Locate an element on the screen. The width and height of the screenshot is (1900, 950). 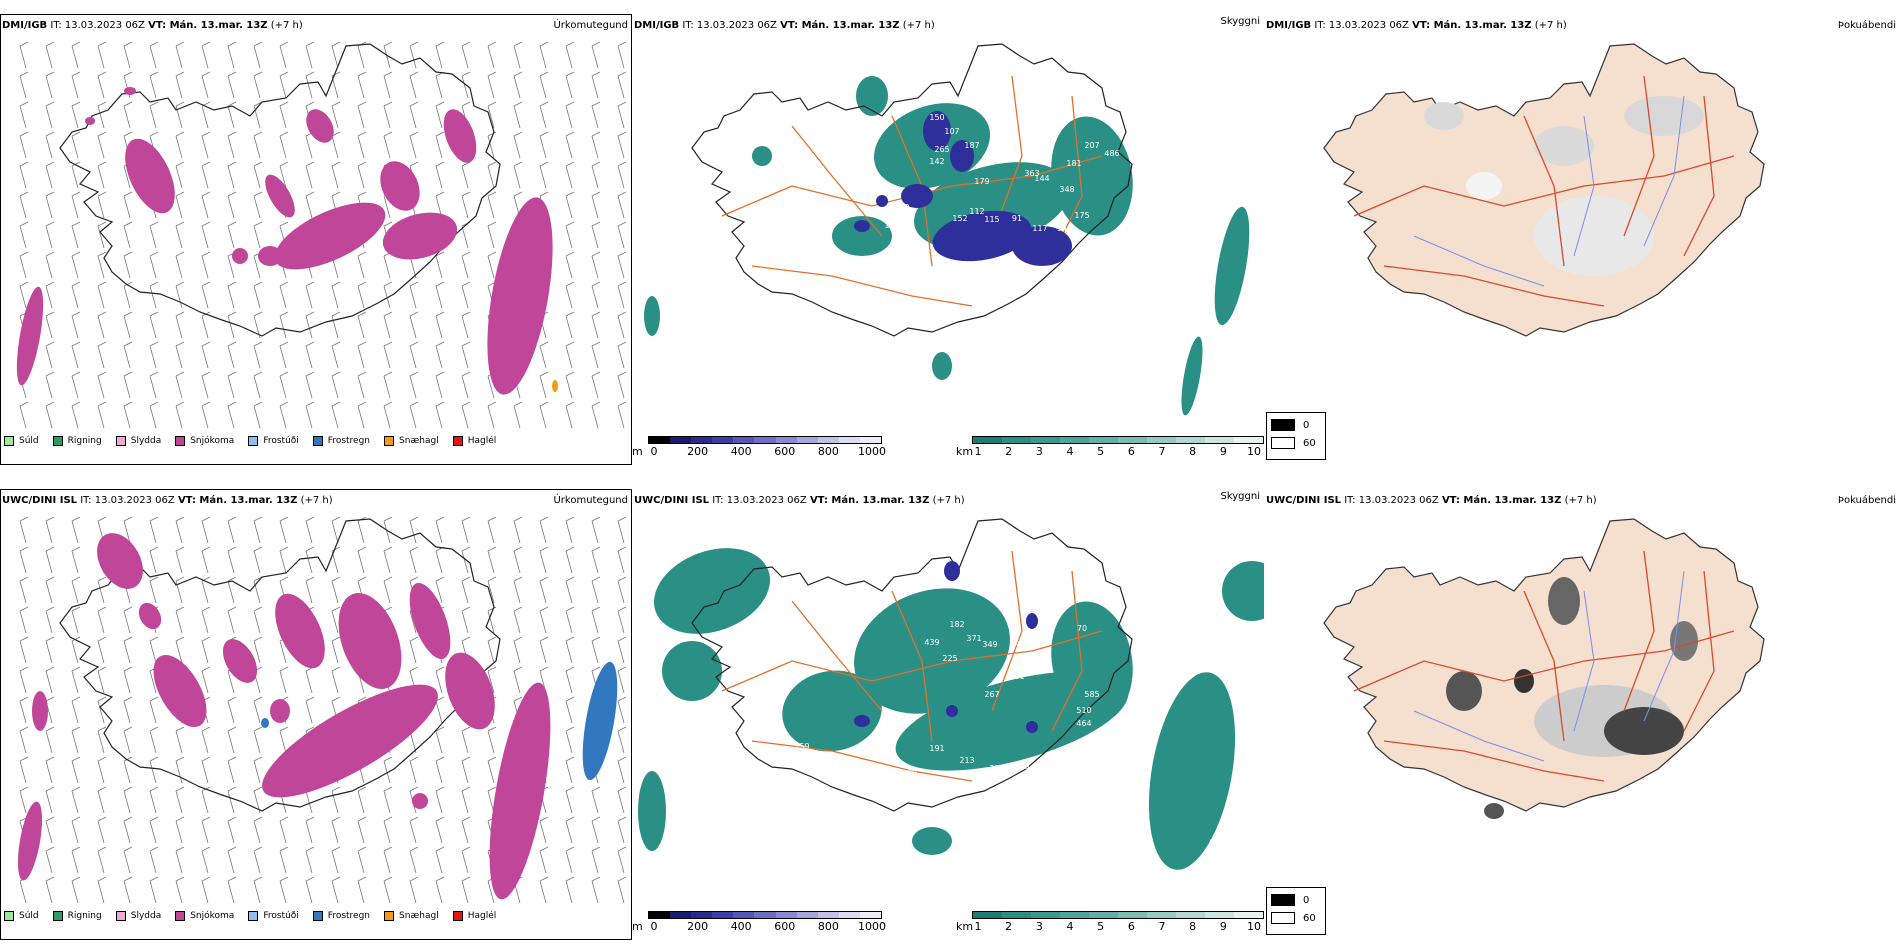
legend-item: Snæhagl is located at coordinates (411, 441).